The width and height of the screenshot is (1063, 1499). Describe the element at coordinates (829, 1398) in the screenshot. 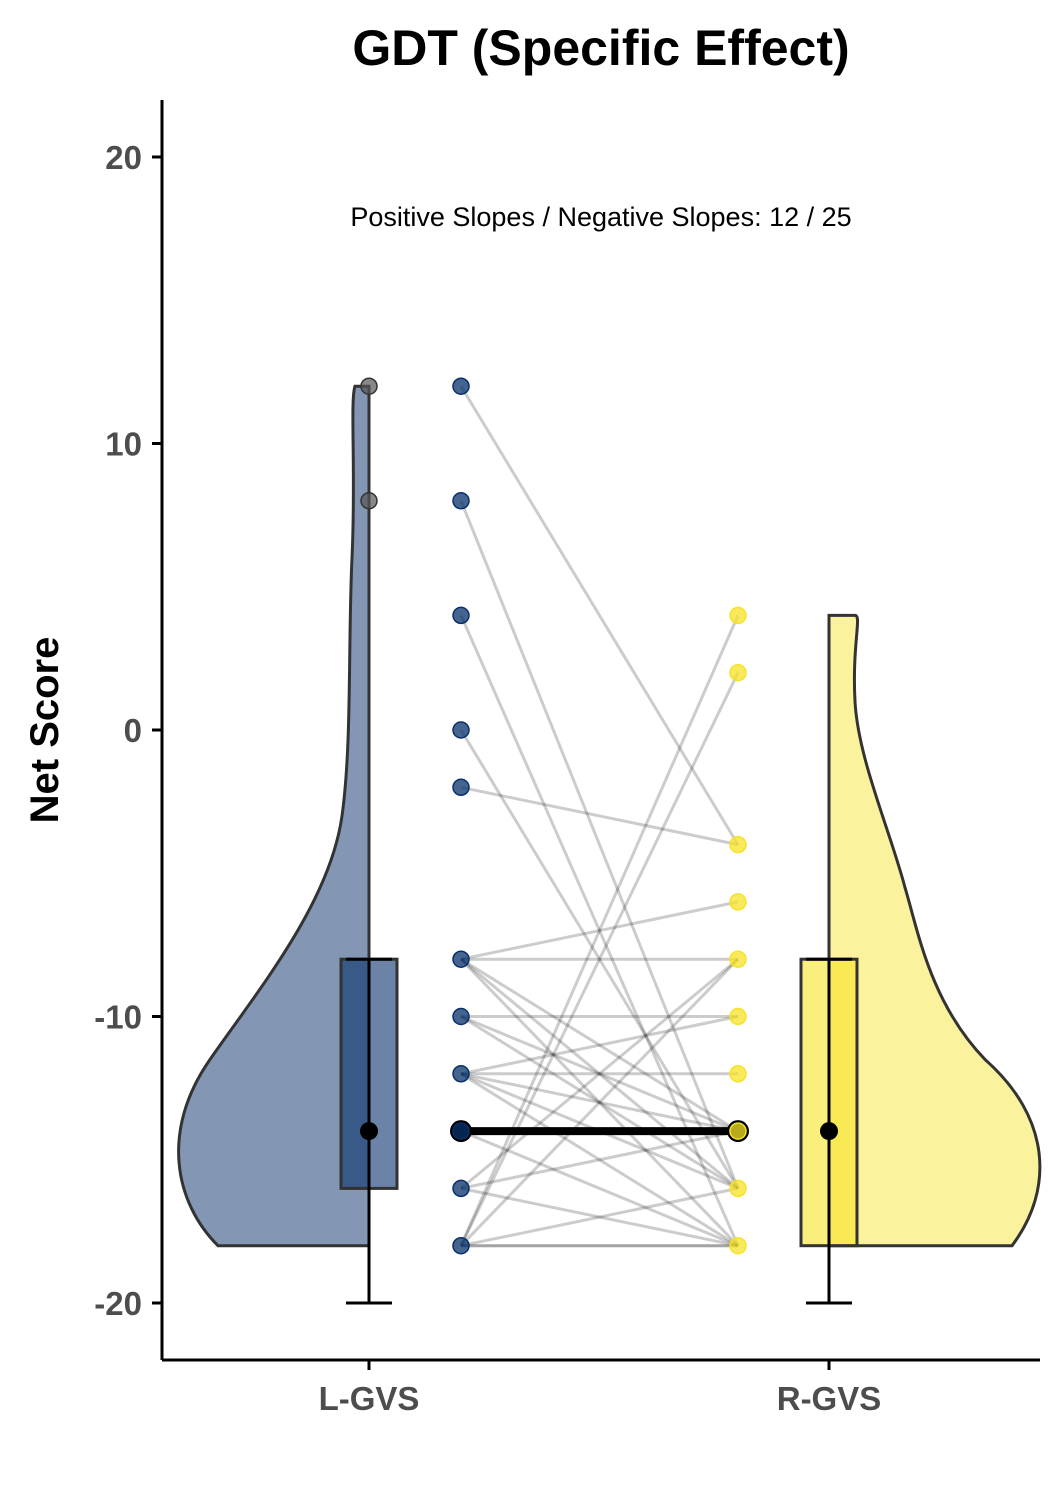

I see `x-tick-label: R-GVS` at that location.